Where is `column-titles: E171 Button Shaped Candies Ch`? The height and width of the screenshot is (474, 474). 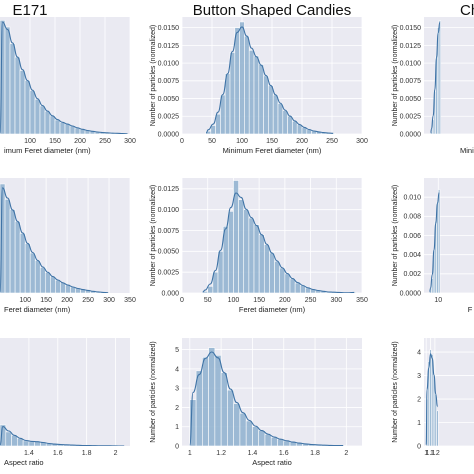 column-titles: E171 Button Shaped Candies Ch is located at coordinates (243, 10).